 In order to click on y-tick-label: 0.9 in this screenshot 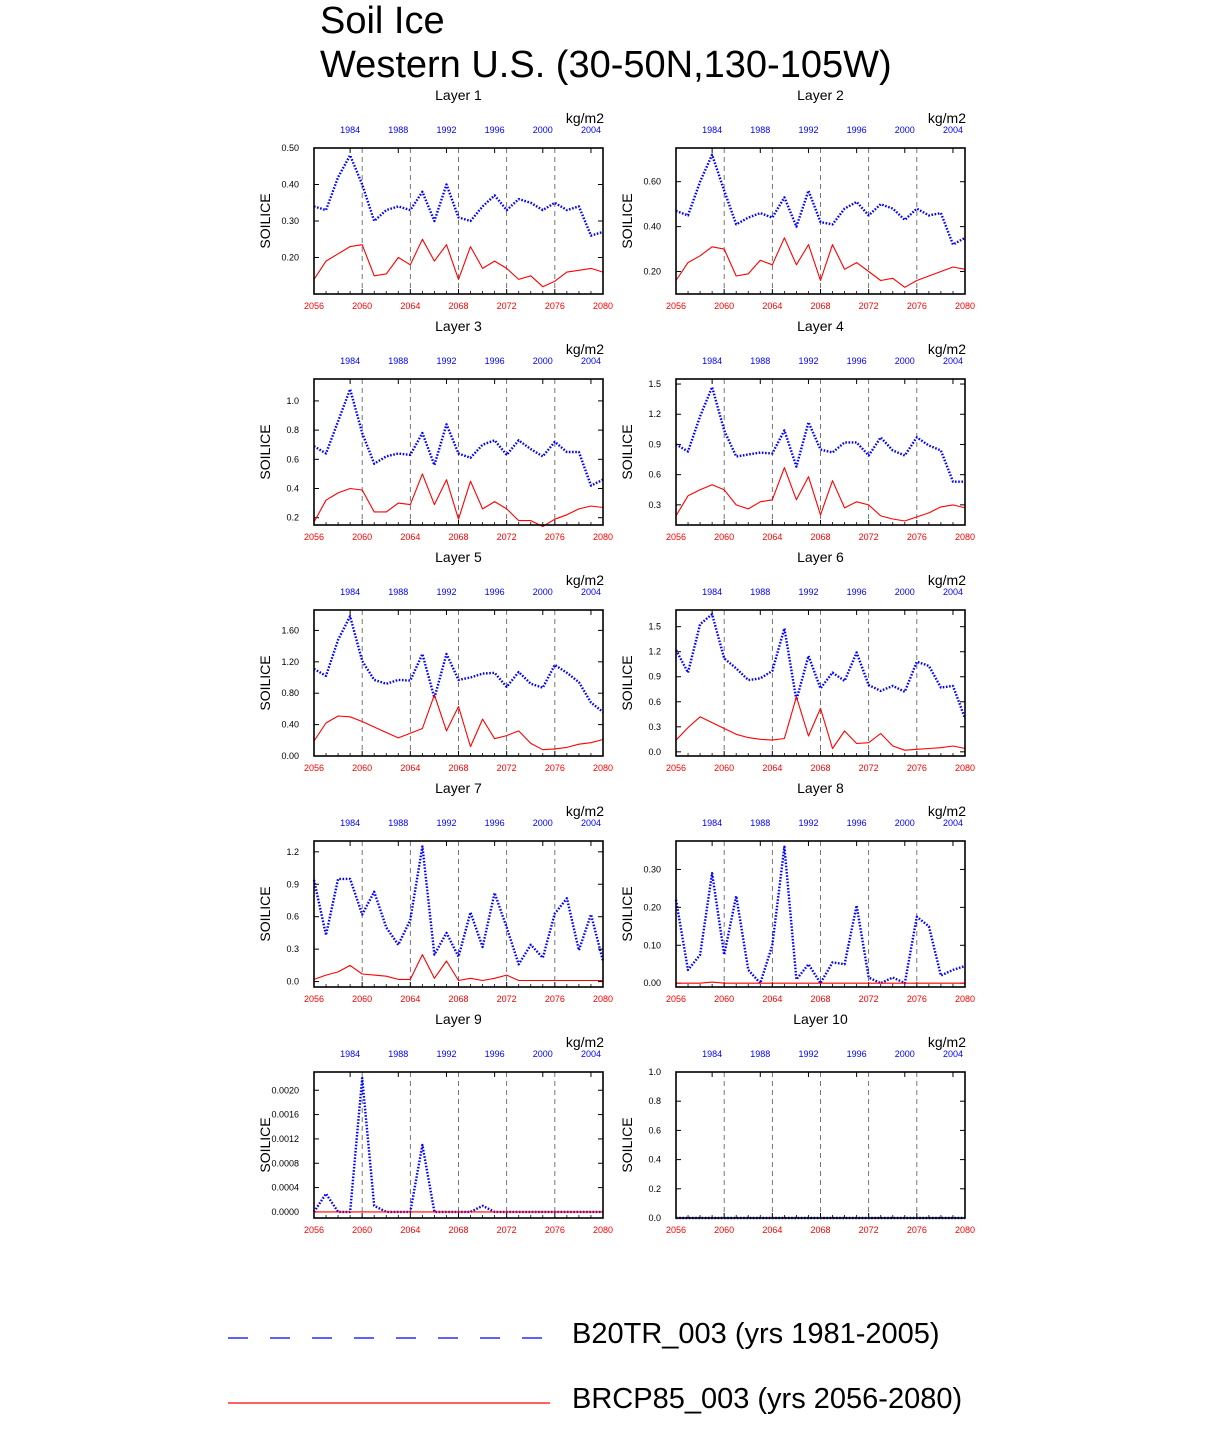, I will do `click(654, 677)`.